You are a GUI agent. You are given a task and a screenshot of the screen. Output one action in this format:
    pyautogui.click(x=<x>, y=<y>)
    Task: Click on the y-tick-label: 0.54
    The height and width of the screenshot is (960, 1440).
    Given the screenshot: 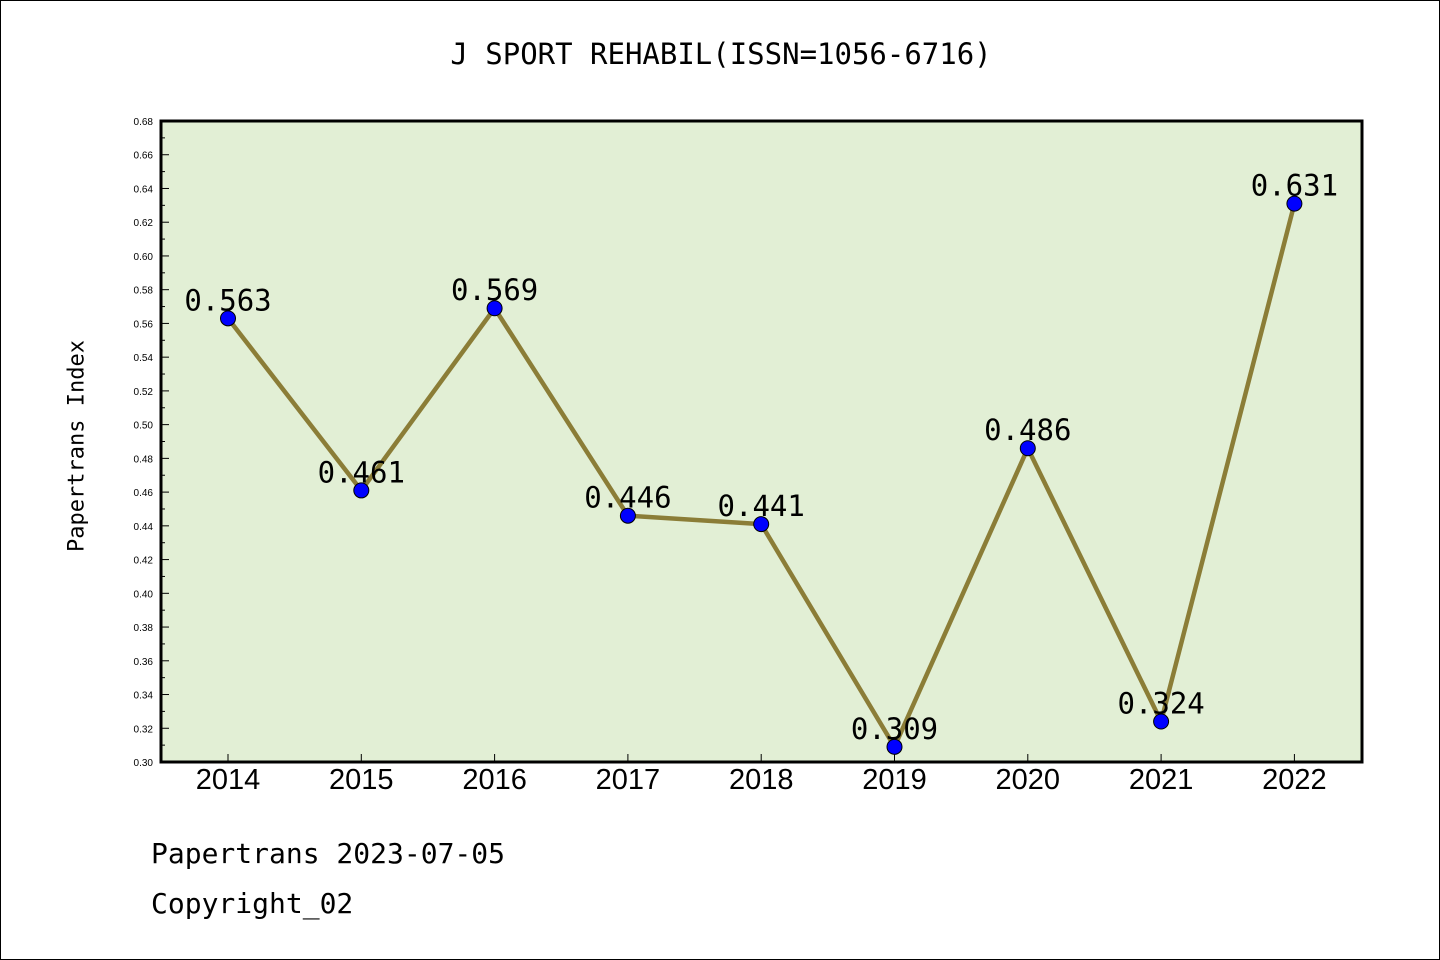 What is the action you would take?
    pyautogui.click(x=144, y=358)
    